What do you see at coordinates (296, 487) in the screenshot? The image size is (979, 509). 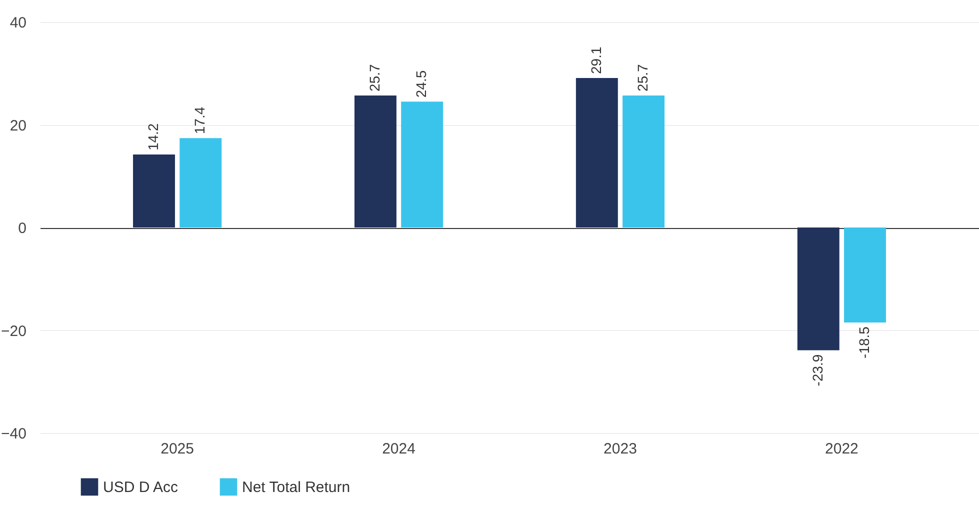 I see `legend-label: Net Total Return` at bounding box center [296, 487].